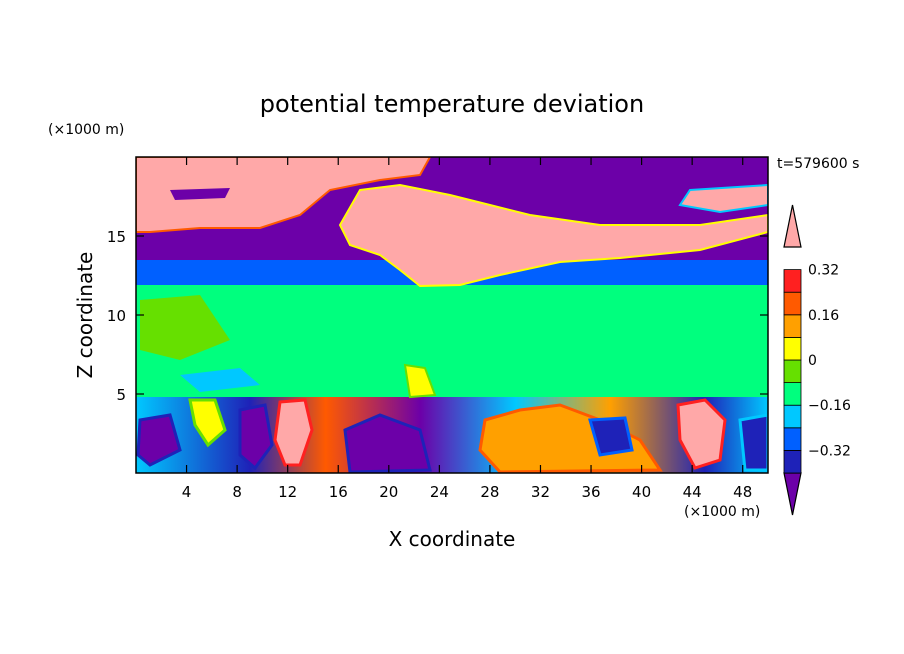  What do you see at coordinates (829, 406) in the screenshot?
I see `colorbar-tick-label: −0.16` at bounding box center [829, 406].